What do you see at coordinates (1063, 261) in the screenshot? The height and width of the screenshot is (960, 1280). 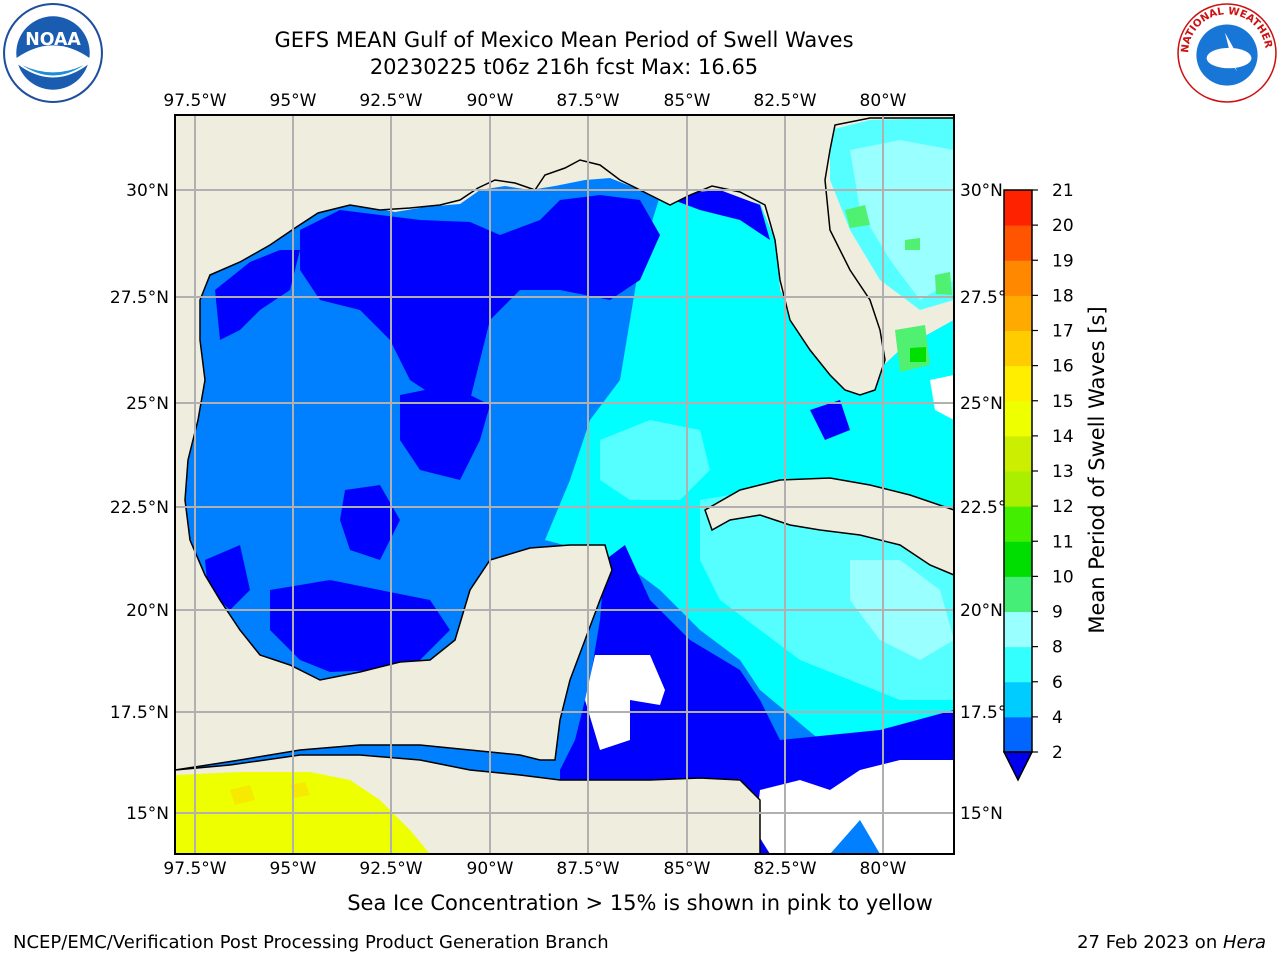 I see `colorbar-tick-label: 19` at bounding box center [1063, 261].